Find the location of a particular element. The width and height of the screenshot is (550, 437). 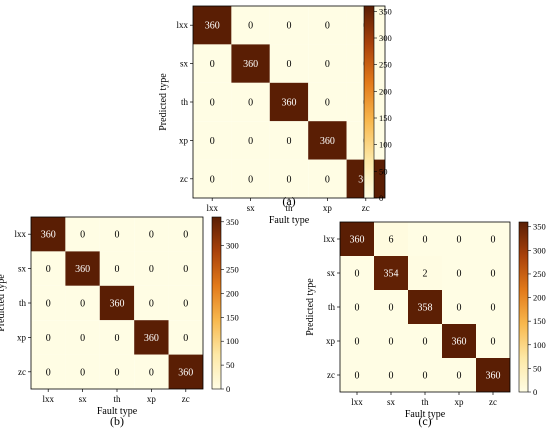

x-tick-label: xp is located at coordinates (460, 402).